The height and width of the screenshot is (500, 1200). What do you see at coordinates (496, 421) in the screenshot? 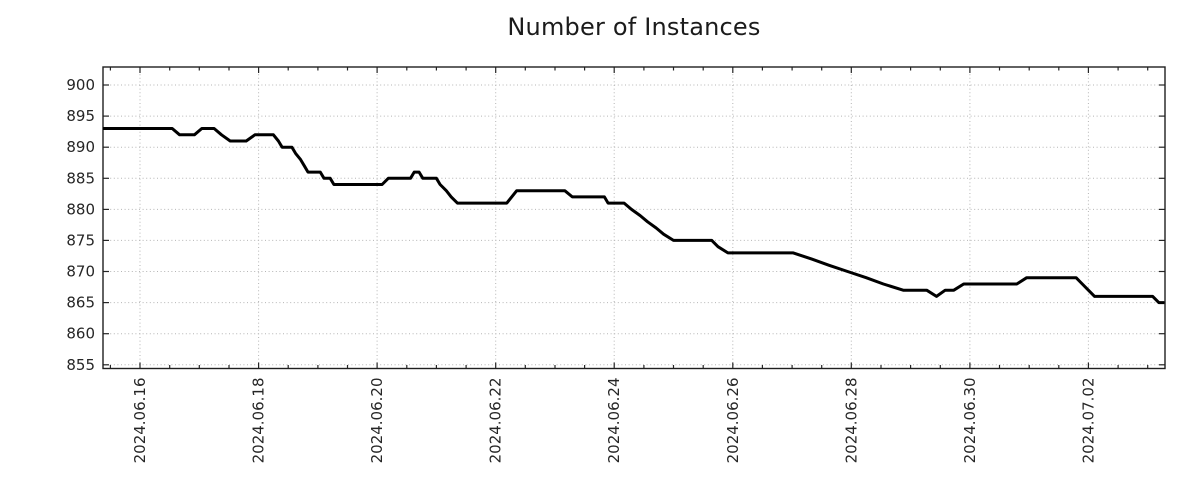
I see `x-tick-label: 2024.06.22` at bounding box center [496, 421].